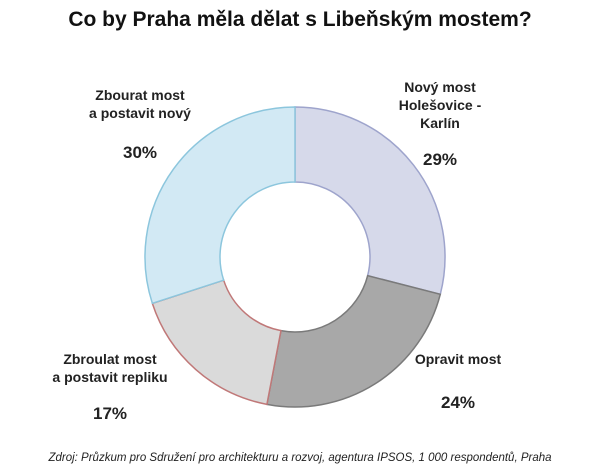  I want to click on segment-label: Nový most Holešovice - Karlín, so click(440, 105).